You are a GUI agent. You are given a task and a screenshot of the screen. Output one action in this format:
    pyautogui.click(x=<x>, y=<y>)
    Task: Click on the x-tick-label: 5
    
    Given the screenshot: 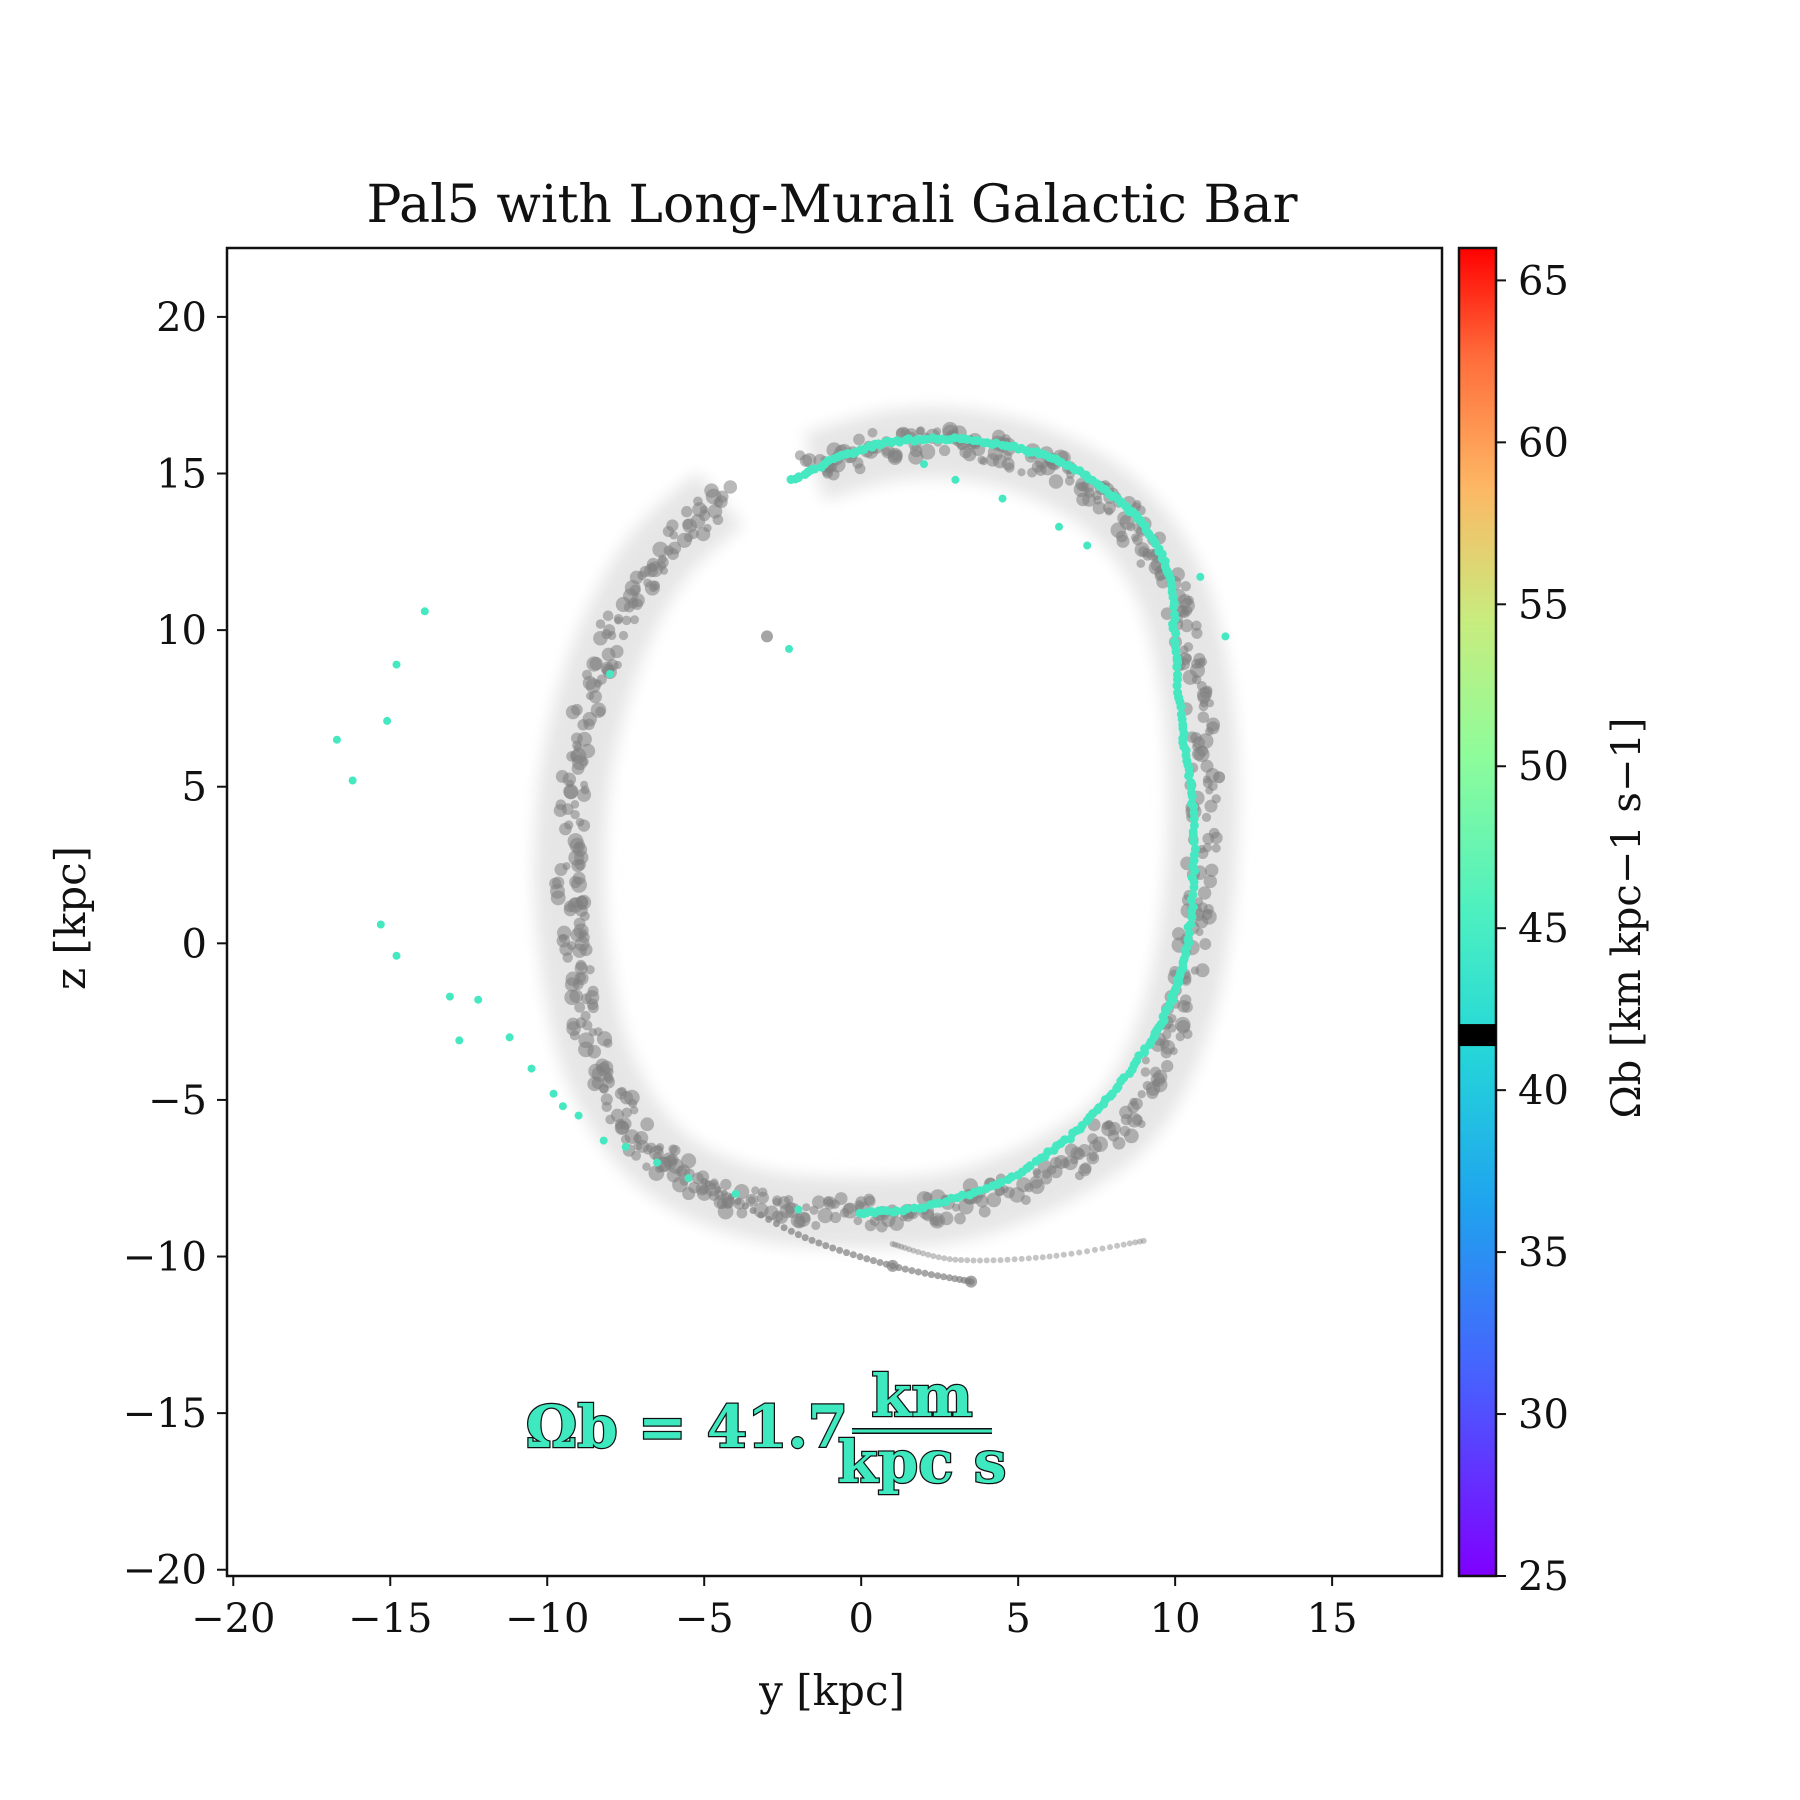 What is the action you would take?
    pyautogui.click(x=1017, y=1619)
    